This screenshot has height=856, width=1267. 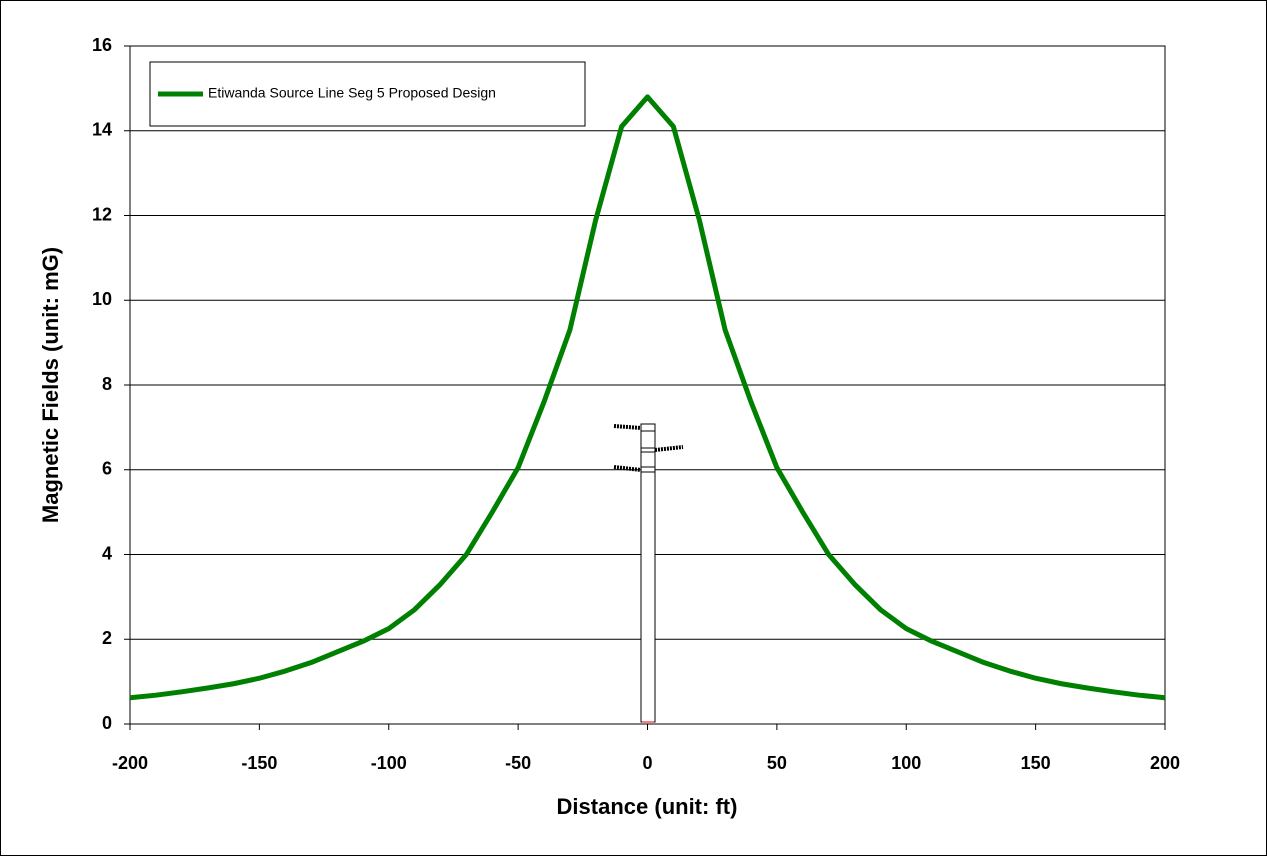 What do you see at coordinates (102, 299) in the screenshot?
I see `y-tick-label: 10` at bounding box center [102, 299].